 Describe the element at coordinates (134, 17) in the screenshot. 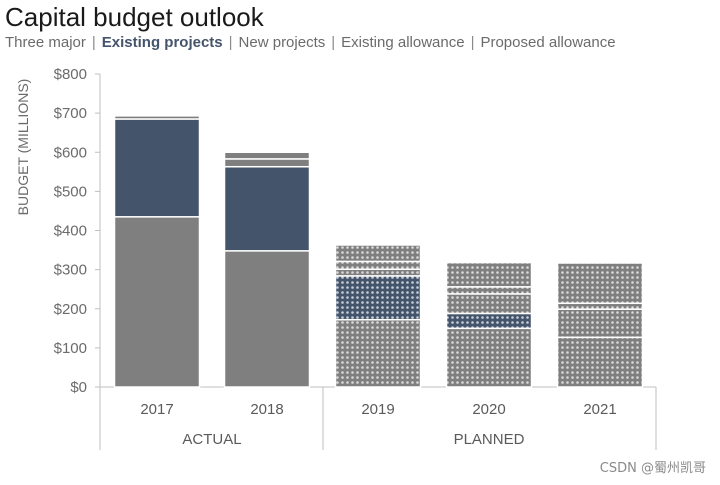

I see `chart-title: Capital budget outlook` at that location.